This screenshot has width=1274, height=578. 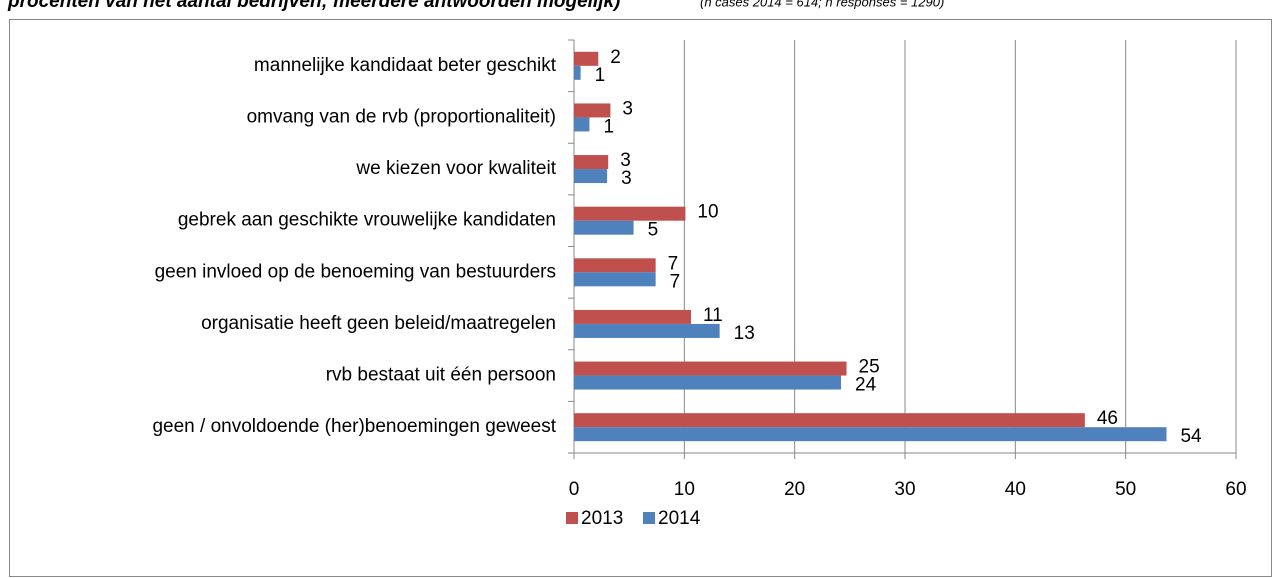 I want to click on legend-label: 2013, so click(x=602, y=518).